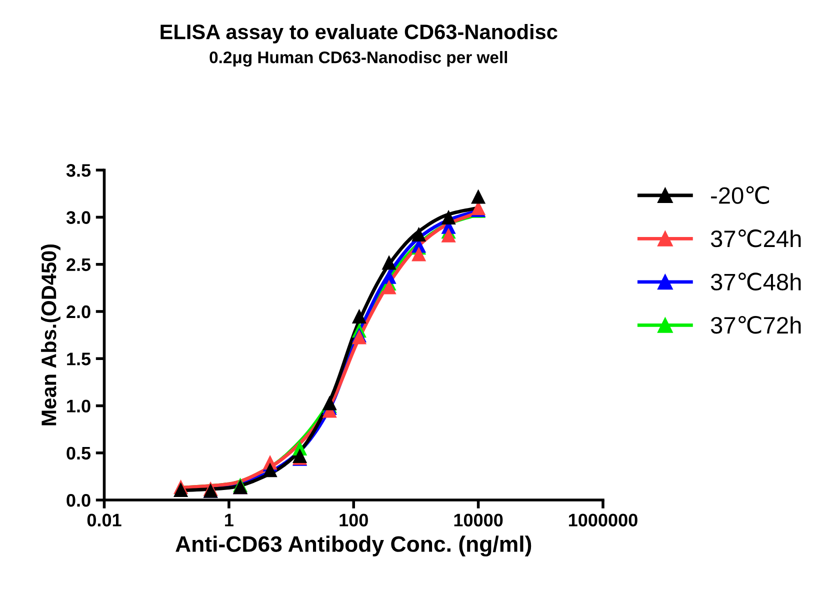  Describe the element at coordinates (78, 500) in the screenshot. I see `y-tick-label: 0.0` at that location.